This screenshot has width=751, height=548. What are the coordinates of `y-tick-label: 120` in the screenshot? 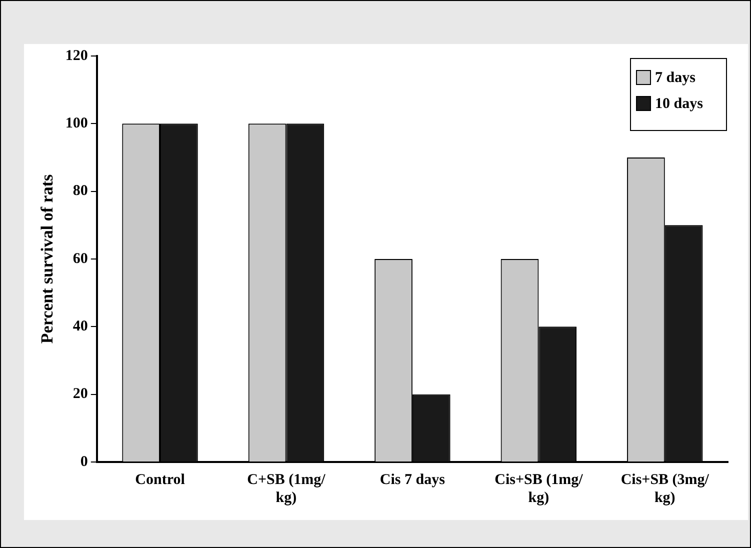 It's located at (76, 56).